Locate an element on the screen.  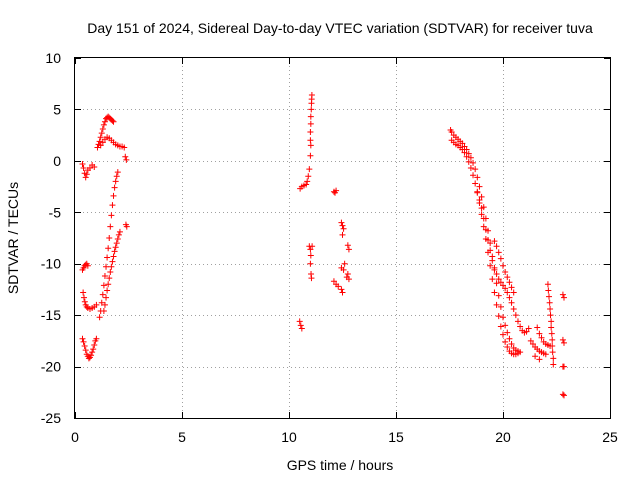
series-arc-b2 is located at coordinates (311, 118).